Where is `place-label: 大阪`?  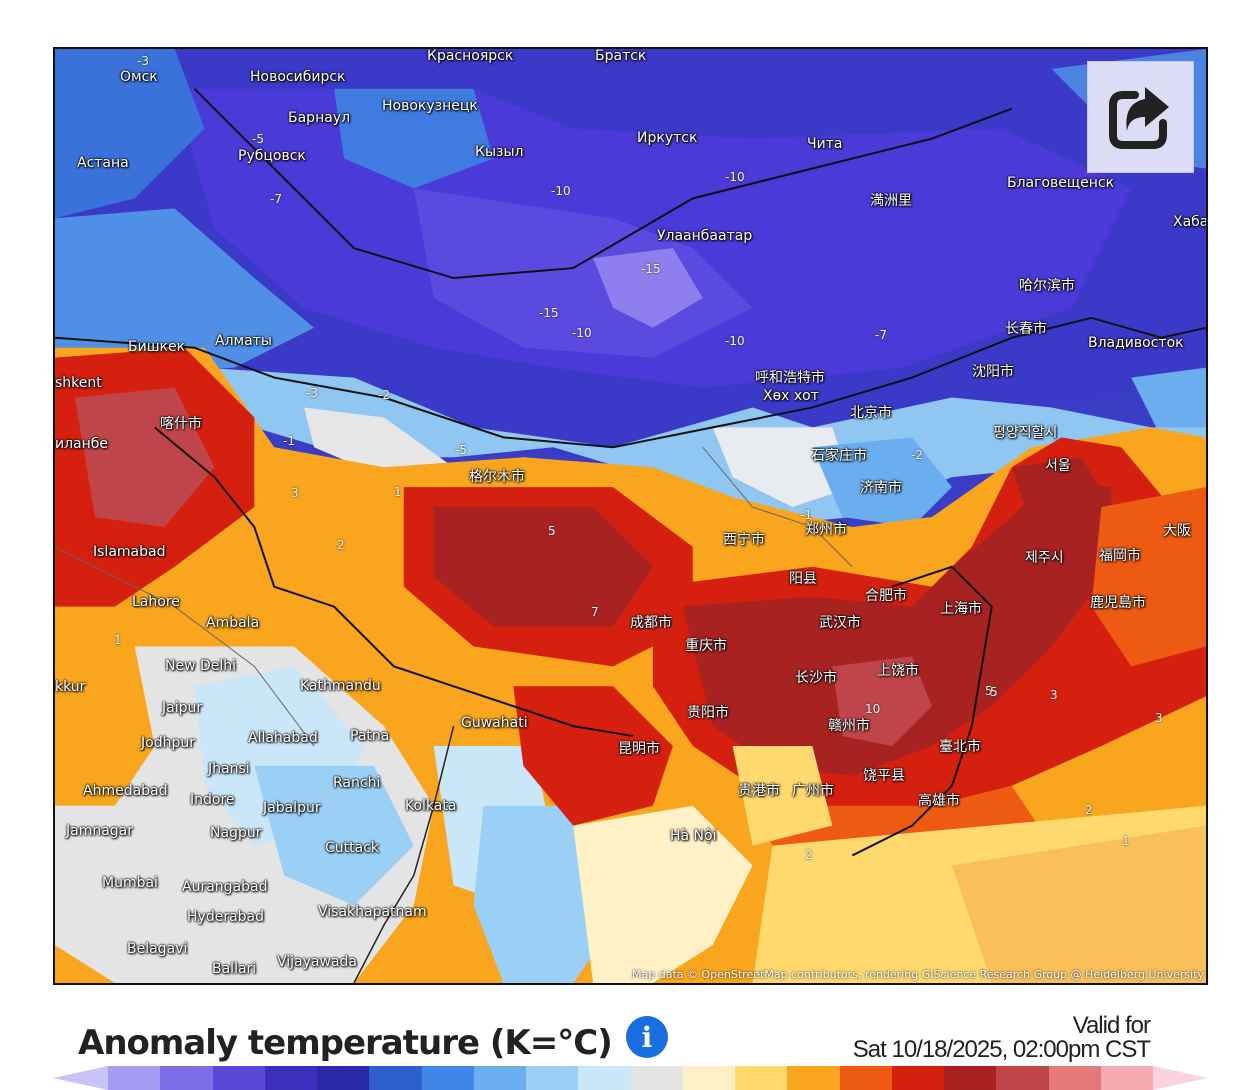 place-label: 大阪 is located at coordinates (1177, 531).